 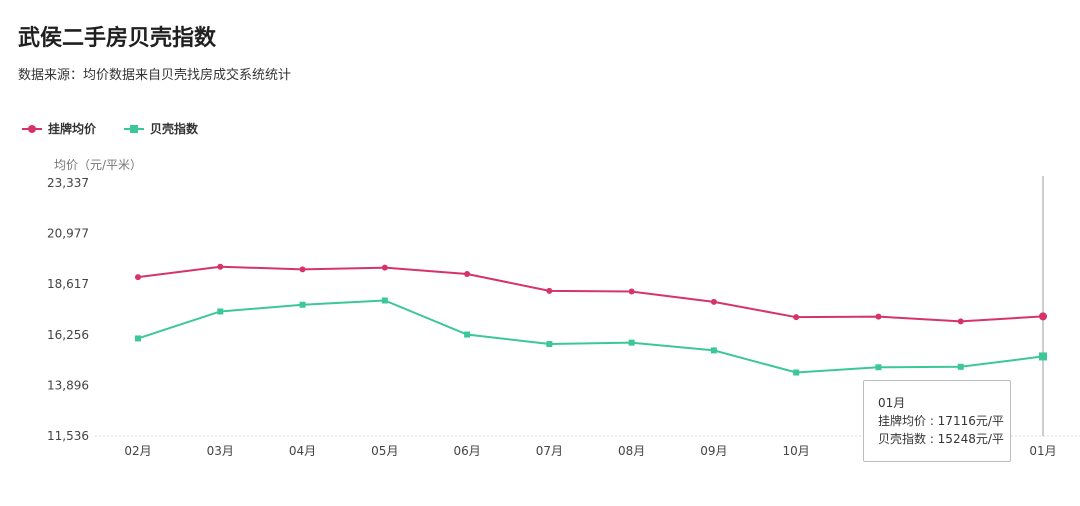 I want to click on tooltip-month: 01月, so click(x=892, y=403).